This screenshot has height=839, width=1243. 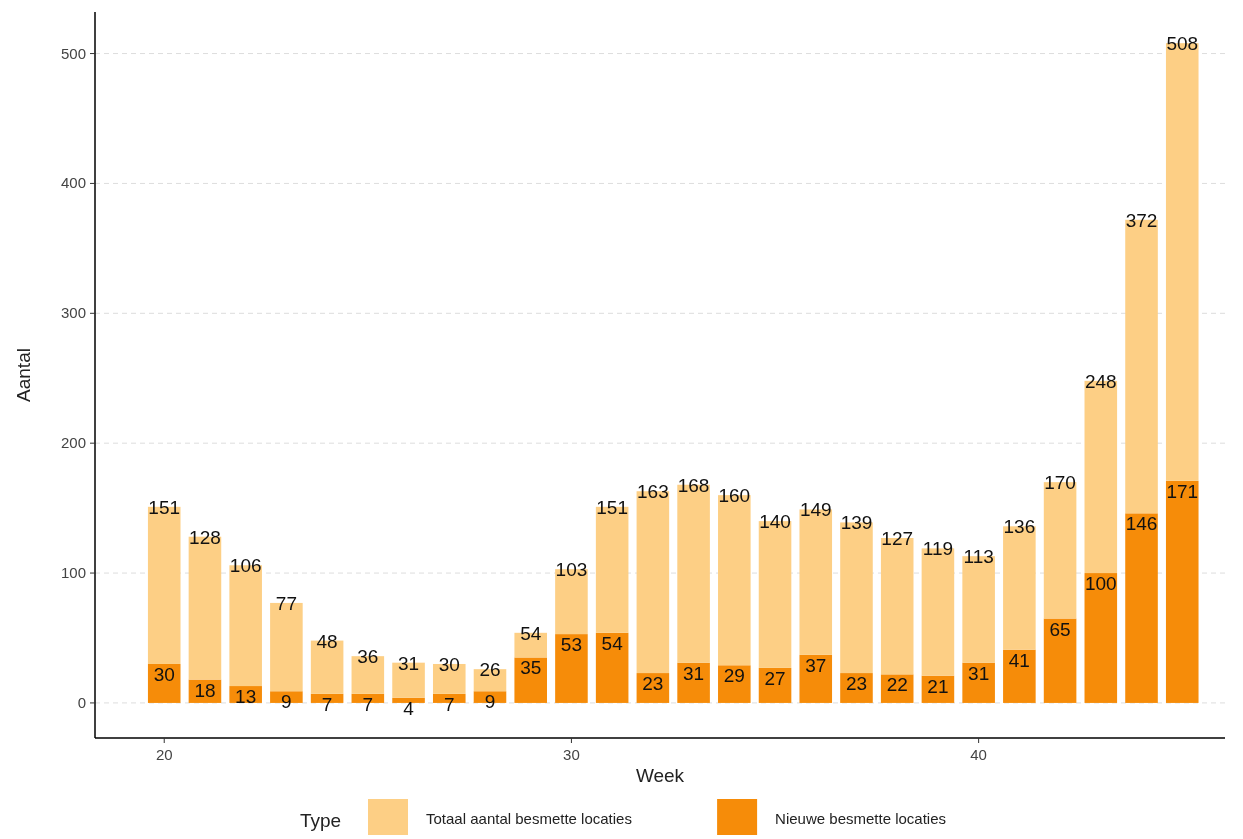 I want to click on total-label: 127, so click(x=897, y=538).